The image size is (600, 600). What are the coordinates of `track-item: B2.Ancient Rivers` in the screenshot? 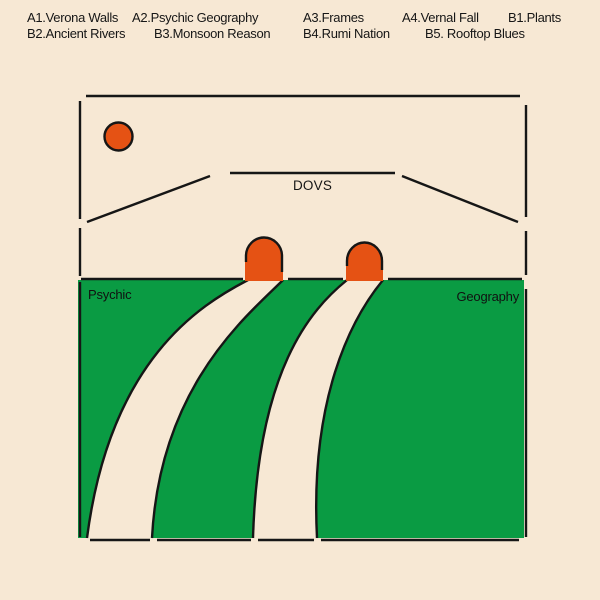 It's located at (76, 33).